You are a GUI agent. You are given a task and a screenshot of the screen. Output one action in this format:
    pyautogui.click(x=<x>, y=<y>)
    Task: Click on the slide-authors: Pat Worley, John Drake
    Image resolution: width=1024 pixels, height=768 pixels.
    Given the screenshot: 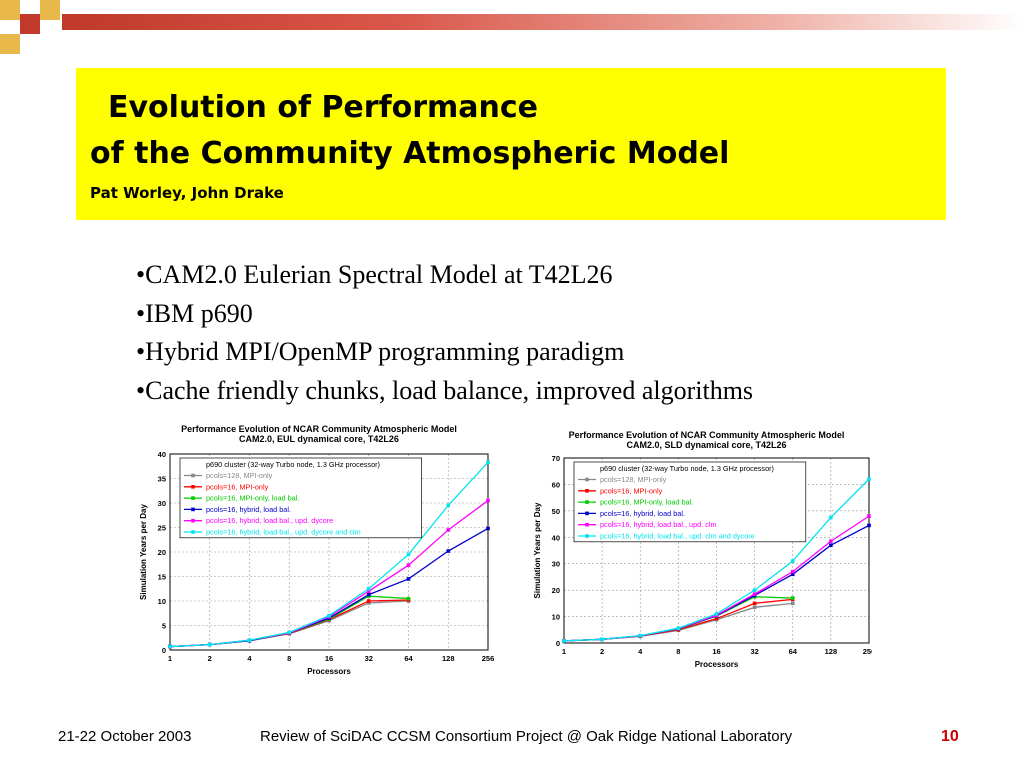 What is the action you would take?
    pyautogui.click(x=187, y=193)
    